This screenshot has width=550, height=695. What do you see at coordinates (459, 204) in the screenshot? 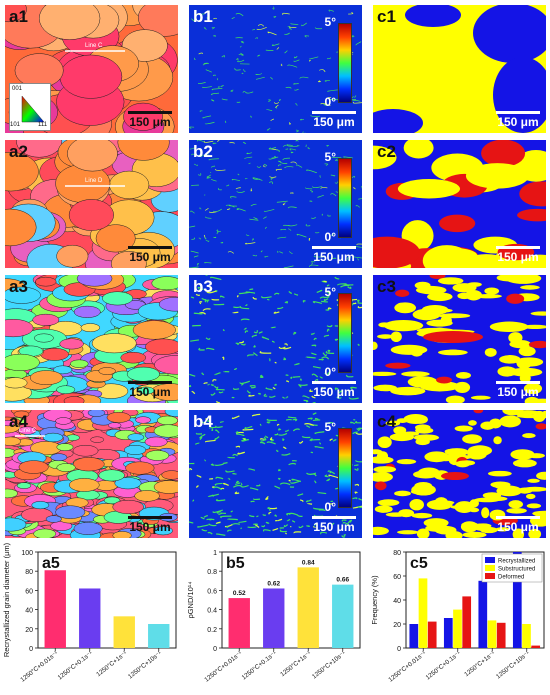
I see `phase-map-2: c2 150 μm` at bounding box center [459, 204].